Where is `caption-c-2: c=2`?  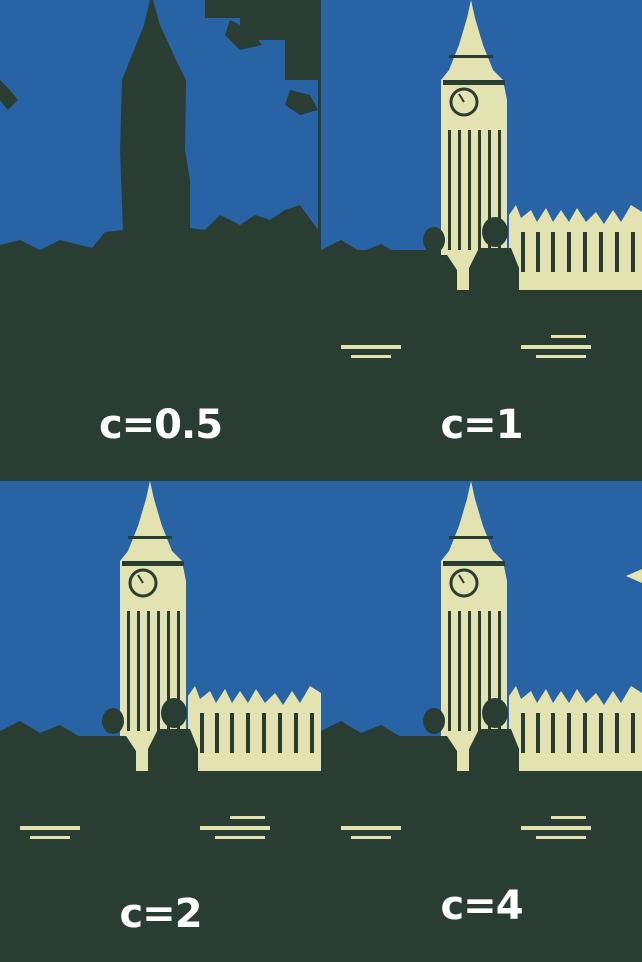 caption-c-2: c=2 is located at coordinates (160, 914).